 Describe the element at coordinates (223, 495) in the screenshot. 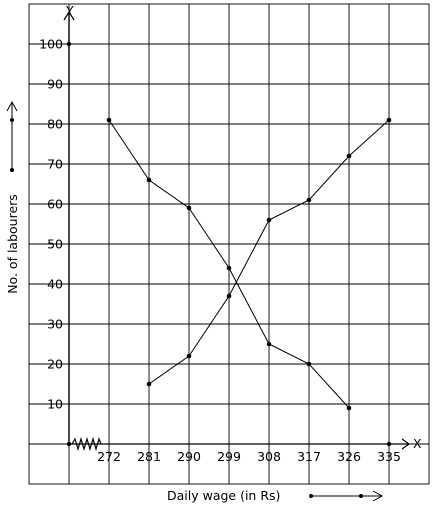

I see `x-axis-label: Daily wage (in Rs)` at that location.